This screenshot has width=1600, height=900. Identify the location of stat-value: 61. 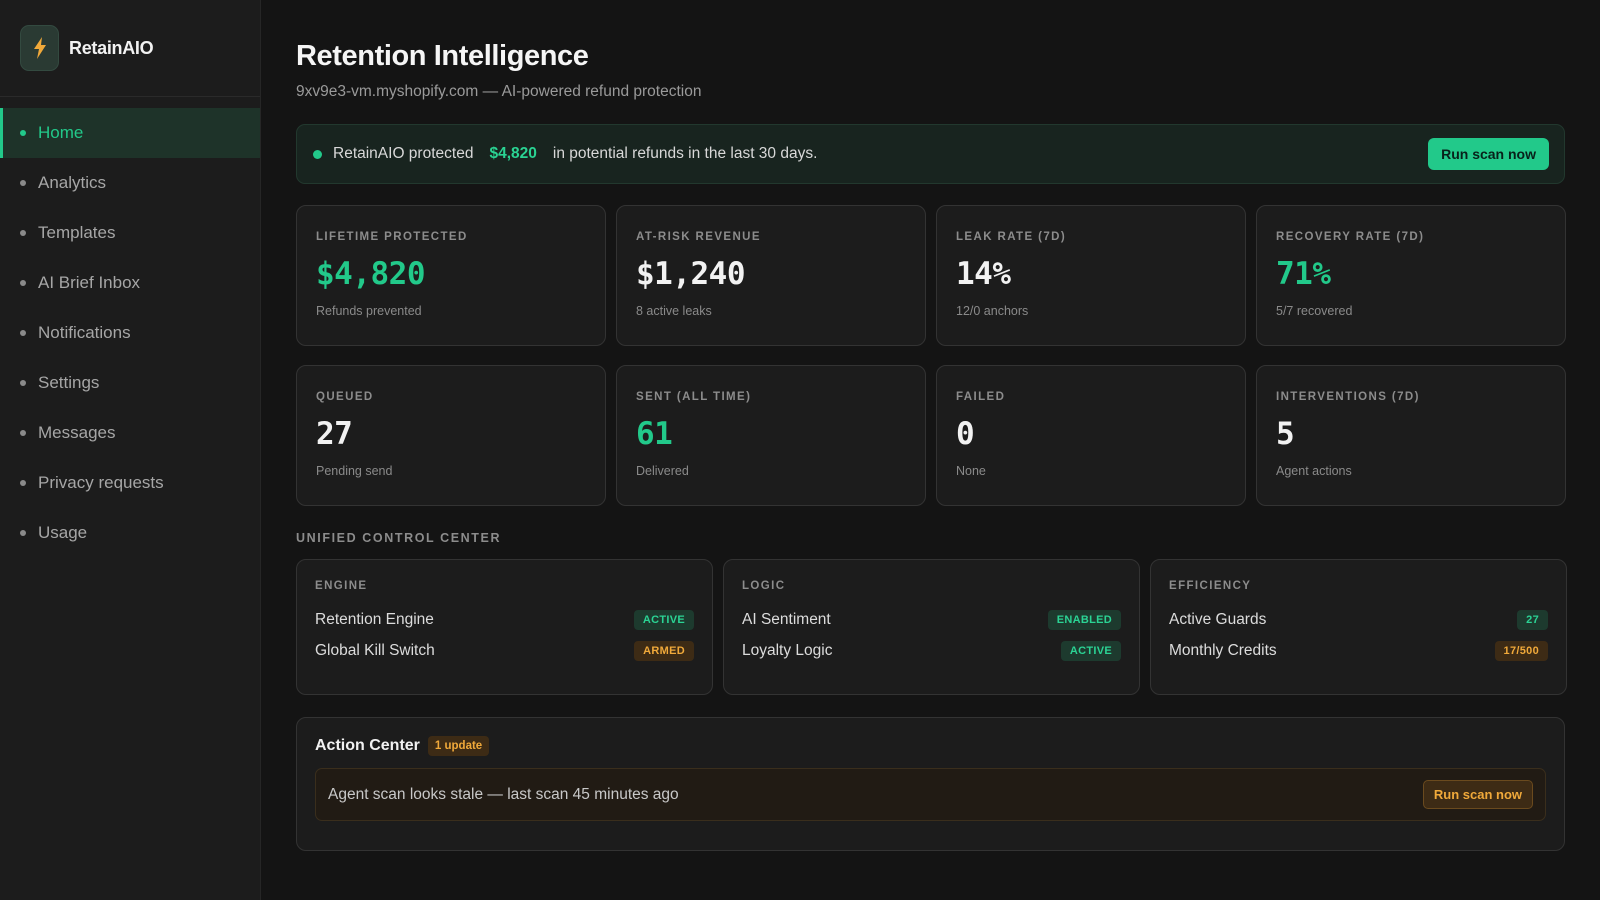
(654, 434).